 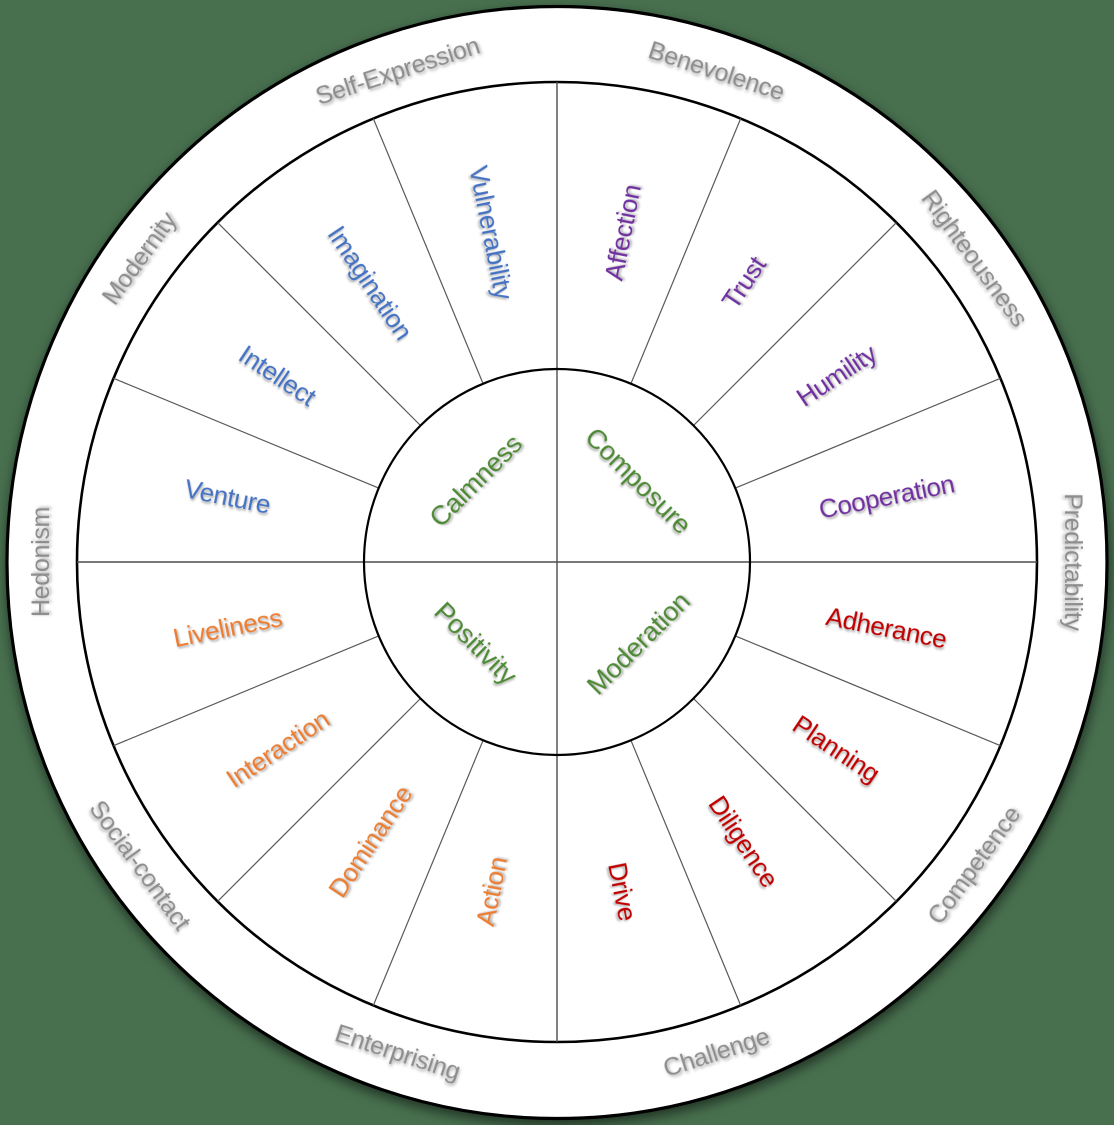 What do you see at coordinates (41, 562) in the screenshot?
I see `outer-ring-label-hedonism: Hedonism` at bounding box center [41, 562].